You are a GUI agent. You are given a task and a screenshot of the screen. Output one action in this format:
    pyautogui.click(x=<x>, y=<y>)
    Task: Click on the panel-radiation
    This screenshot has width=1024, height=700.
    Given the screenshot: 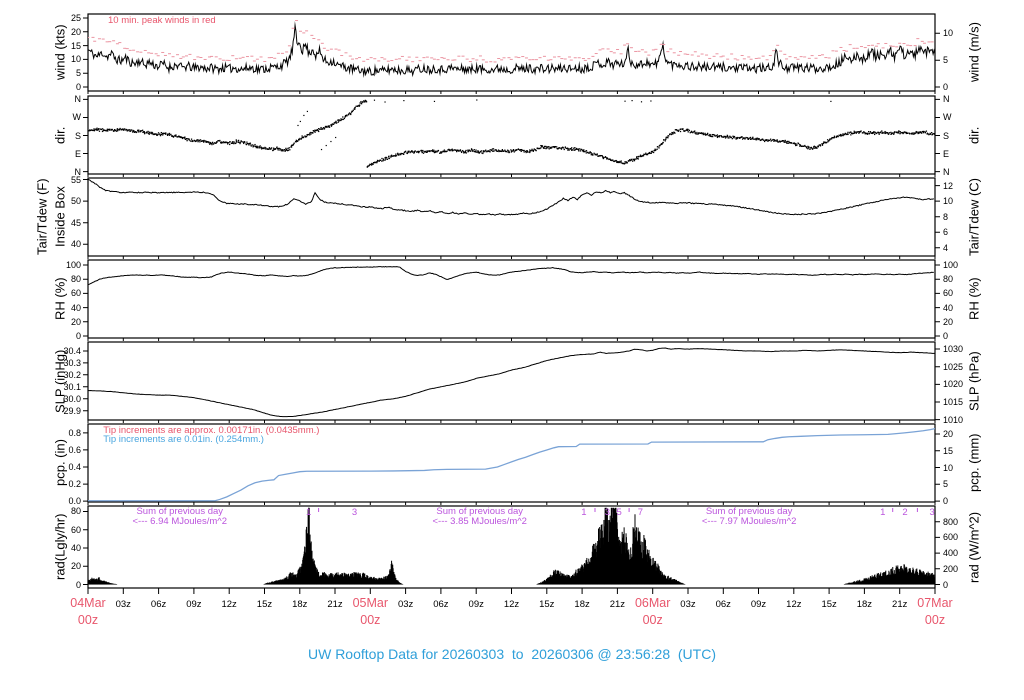 What is the action you would take?
    pyautogui.click(x=511, y=547)
    